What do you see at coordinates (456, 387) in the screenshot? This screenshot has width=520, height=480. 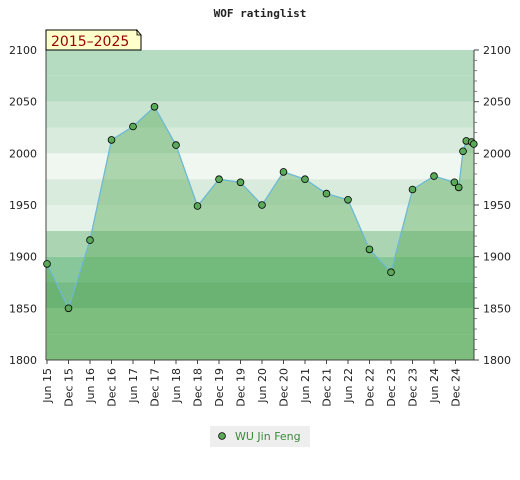 I see `x-tick-label: Dec 24` at bounding box center [456, 387].